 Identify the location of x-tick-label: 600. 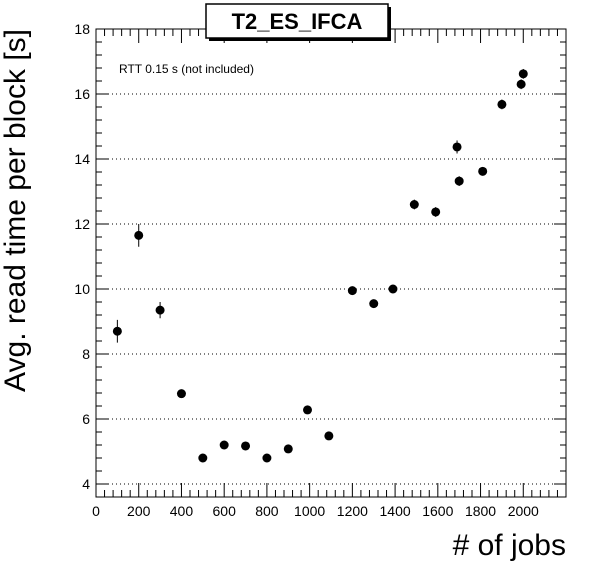
(225, 511).